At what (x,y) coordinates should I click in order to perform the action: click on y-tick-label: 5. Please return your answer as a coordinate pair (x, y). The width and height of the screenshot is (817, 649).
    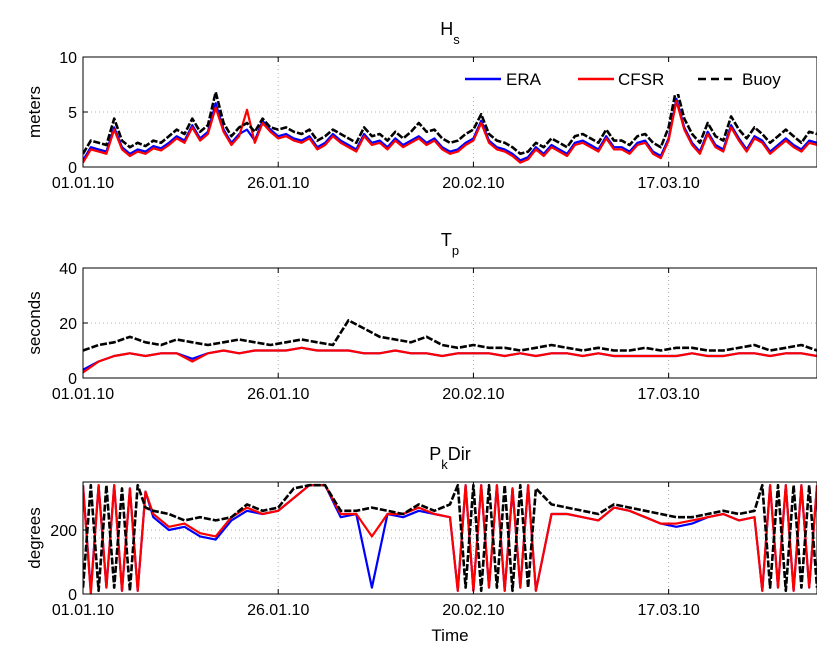
    Looking at the image, I should click on (72, 113).